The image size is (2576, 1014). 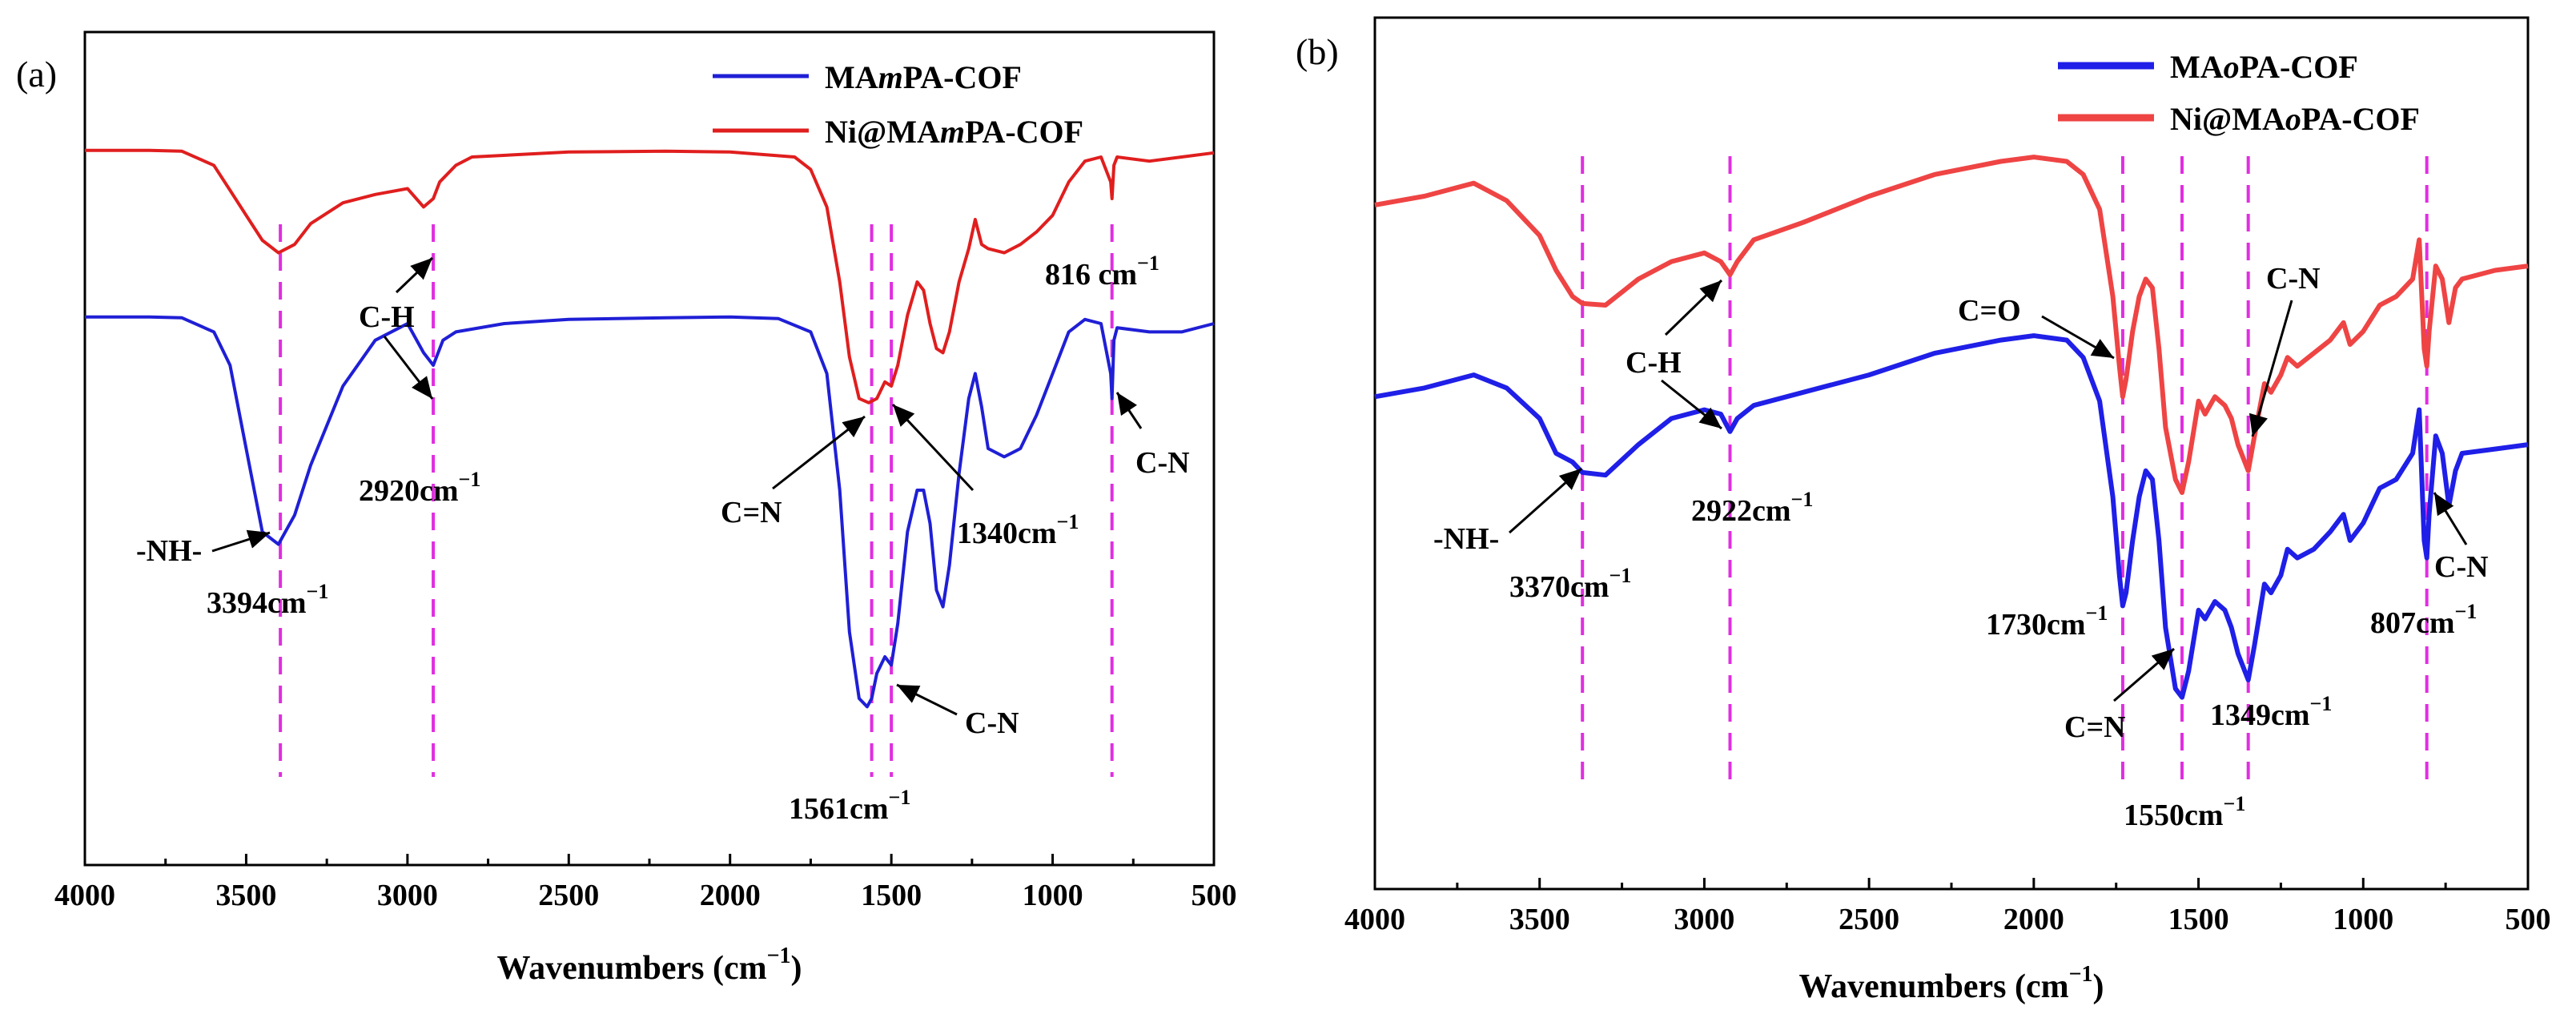 What do you see at coordinates (1018, 530) in the screenshot?
I see `anno-a-wn-1340: 1340cm−1` at bounding box center [1018, 530].